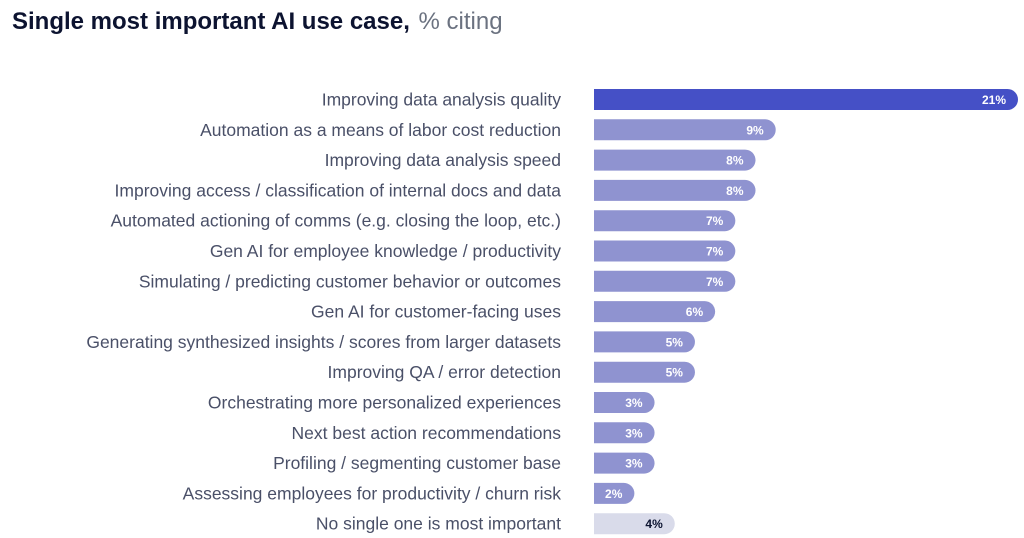 This screenshot has width=1024, height=538. Describe the element at coordinates (624, 402) in the screenshot. I see `bar-orchestrating-more-personalized-experiences` at that location.